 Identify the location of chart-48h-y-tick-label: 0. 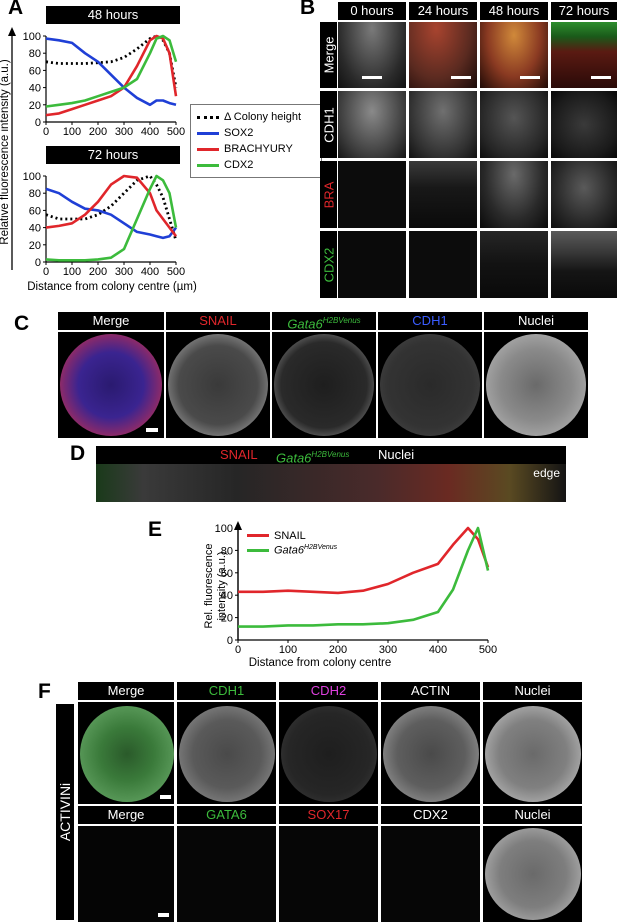
(38, 123).